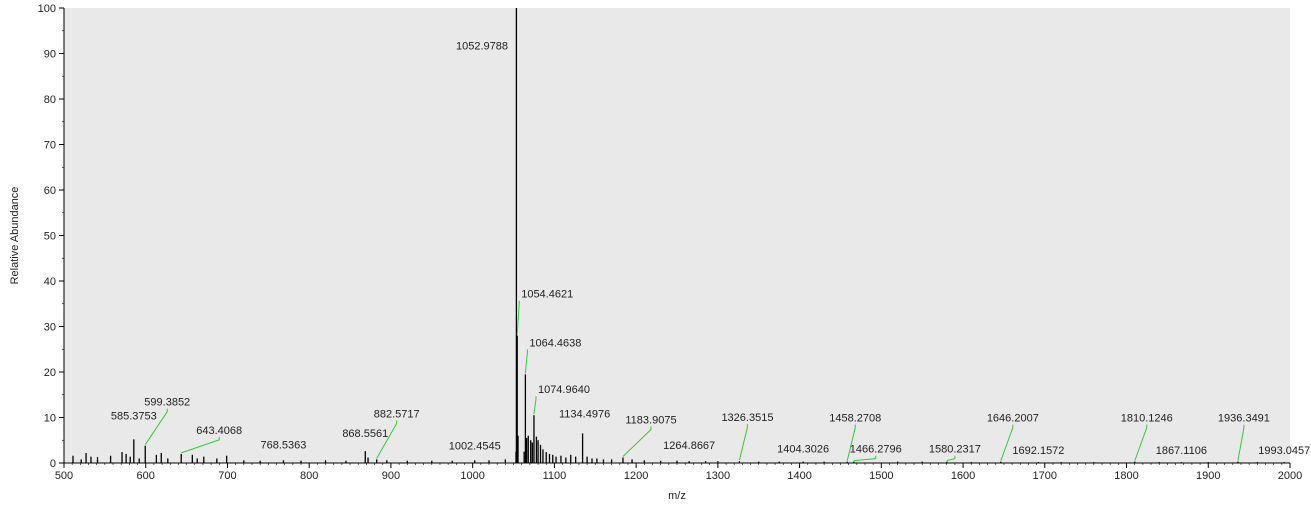 The image size is (1311, 505). I want to click on y-tick-label: 20, so click(50, 373).